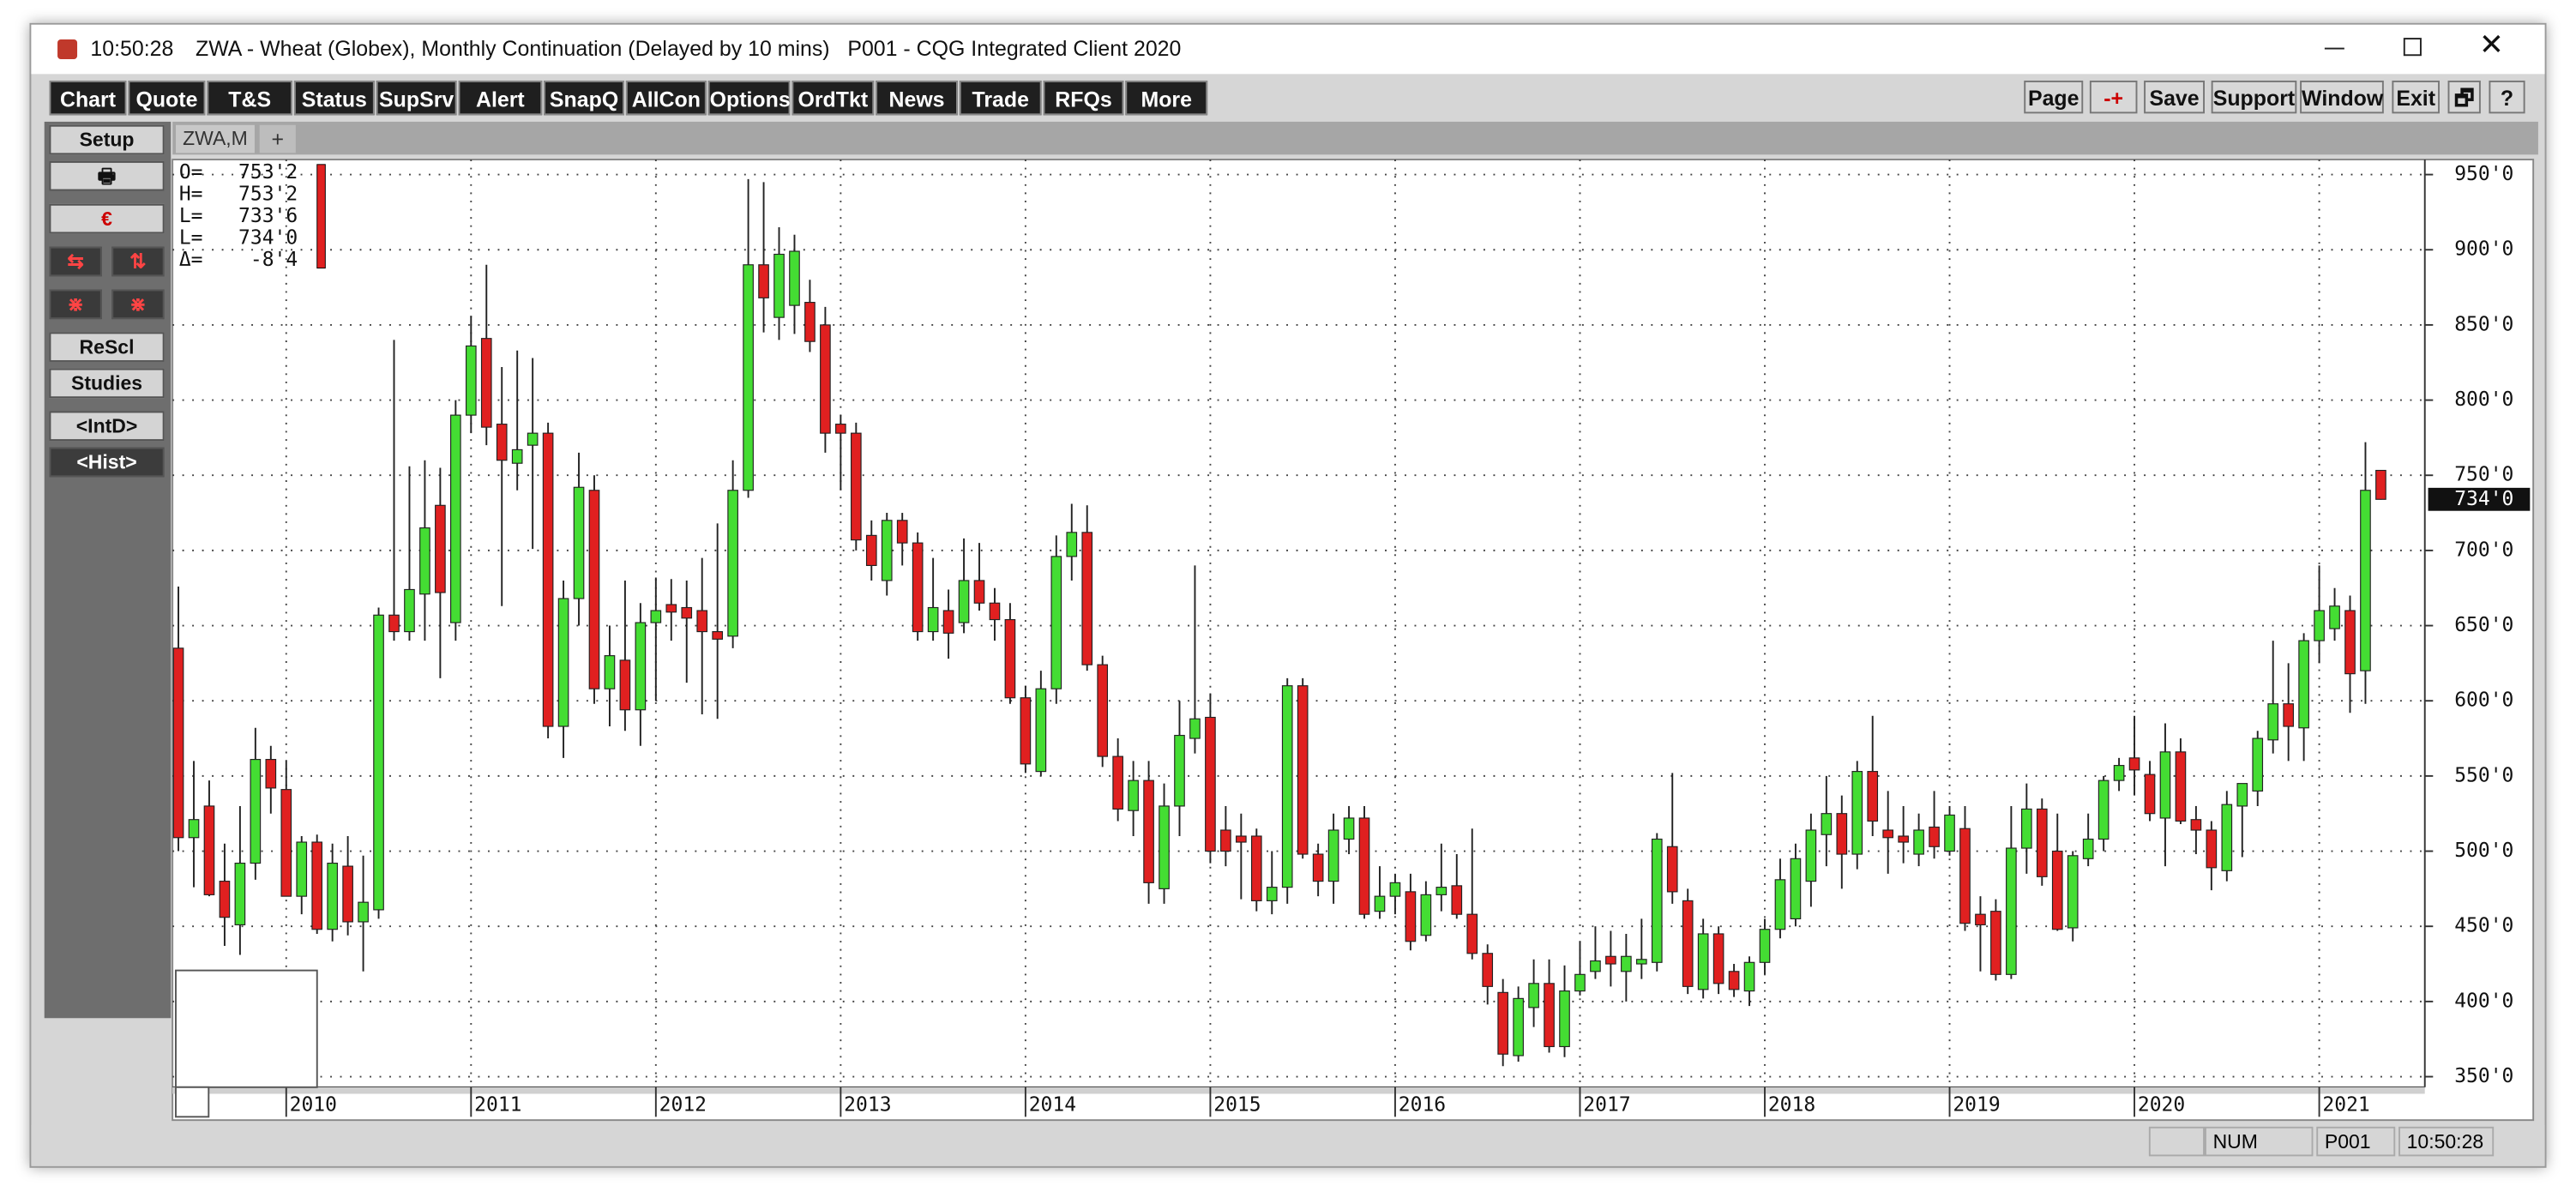 The width and height of the screenshot is (2576, 1204). Describe the element at coordinates (107, 139) in the screenshot. I see `setup-button: Setup` at that location.